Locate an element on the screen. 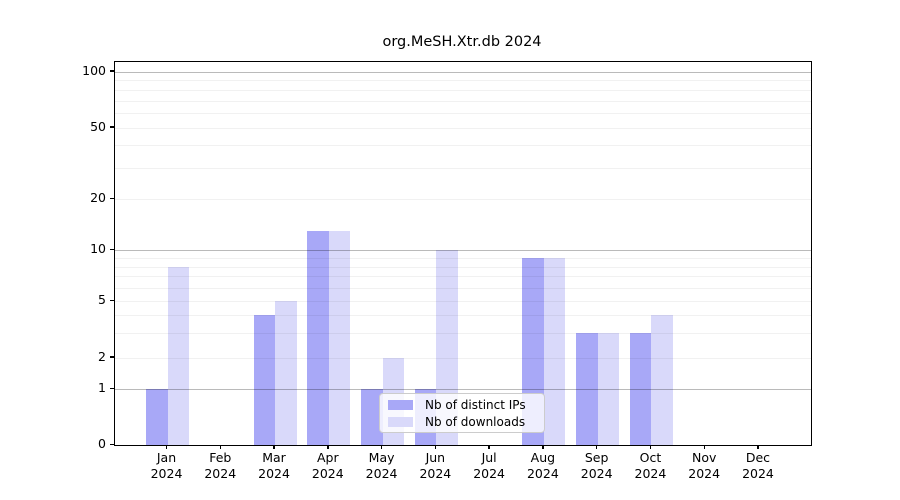  x-tick-label: Oct 2024 is located at coordinates (650, 465).